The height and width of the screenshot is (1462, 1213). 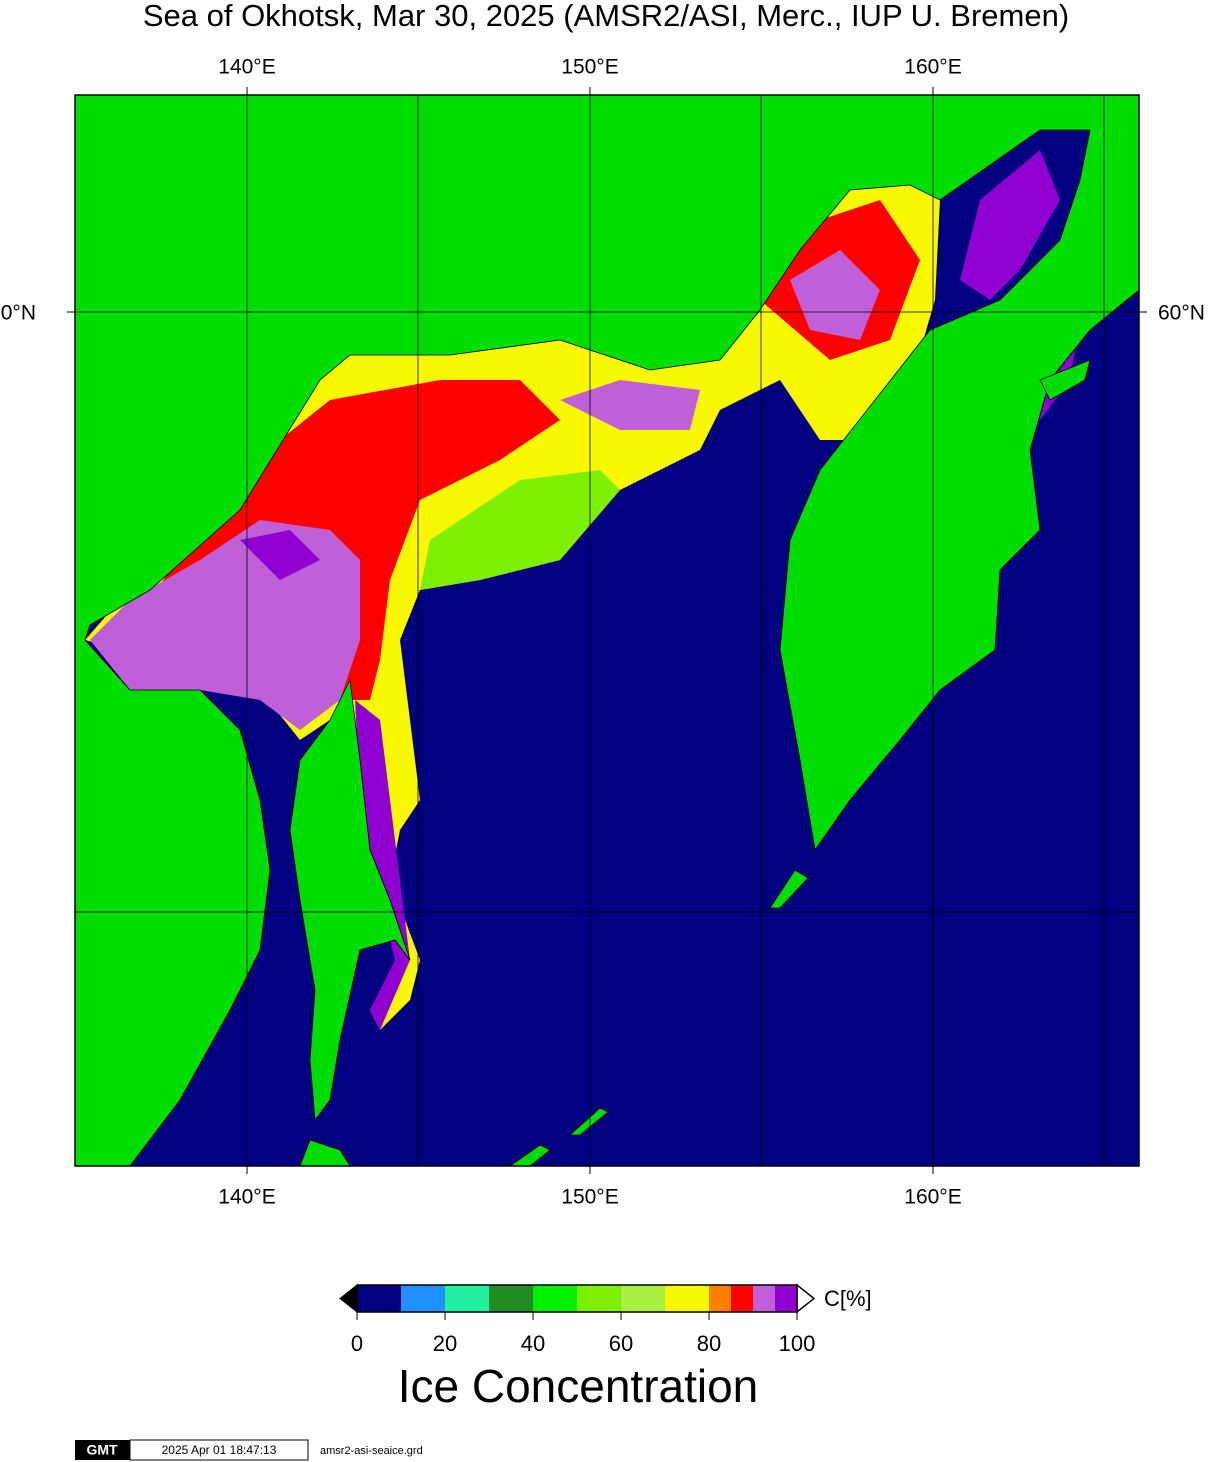 I want to click on logo: GMT, so click(x=102, y=1450).